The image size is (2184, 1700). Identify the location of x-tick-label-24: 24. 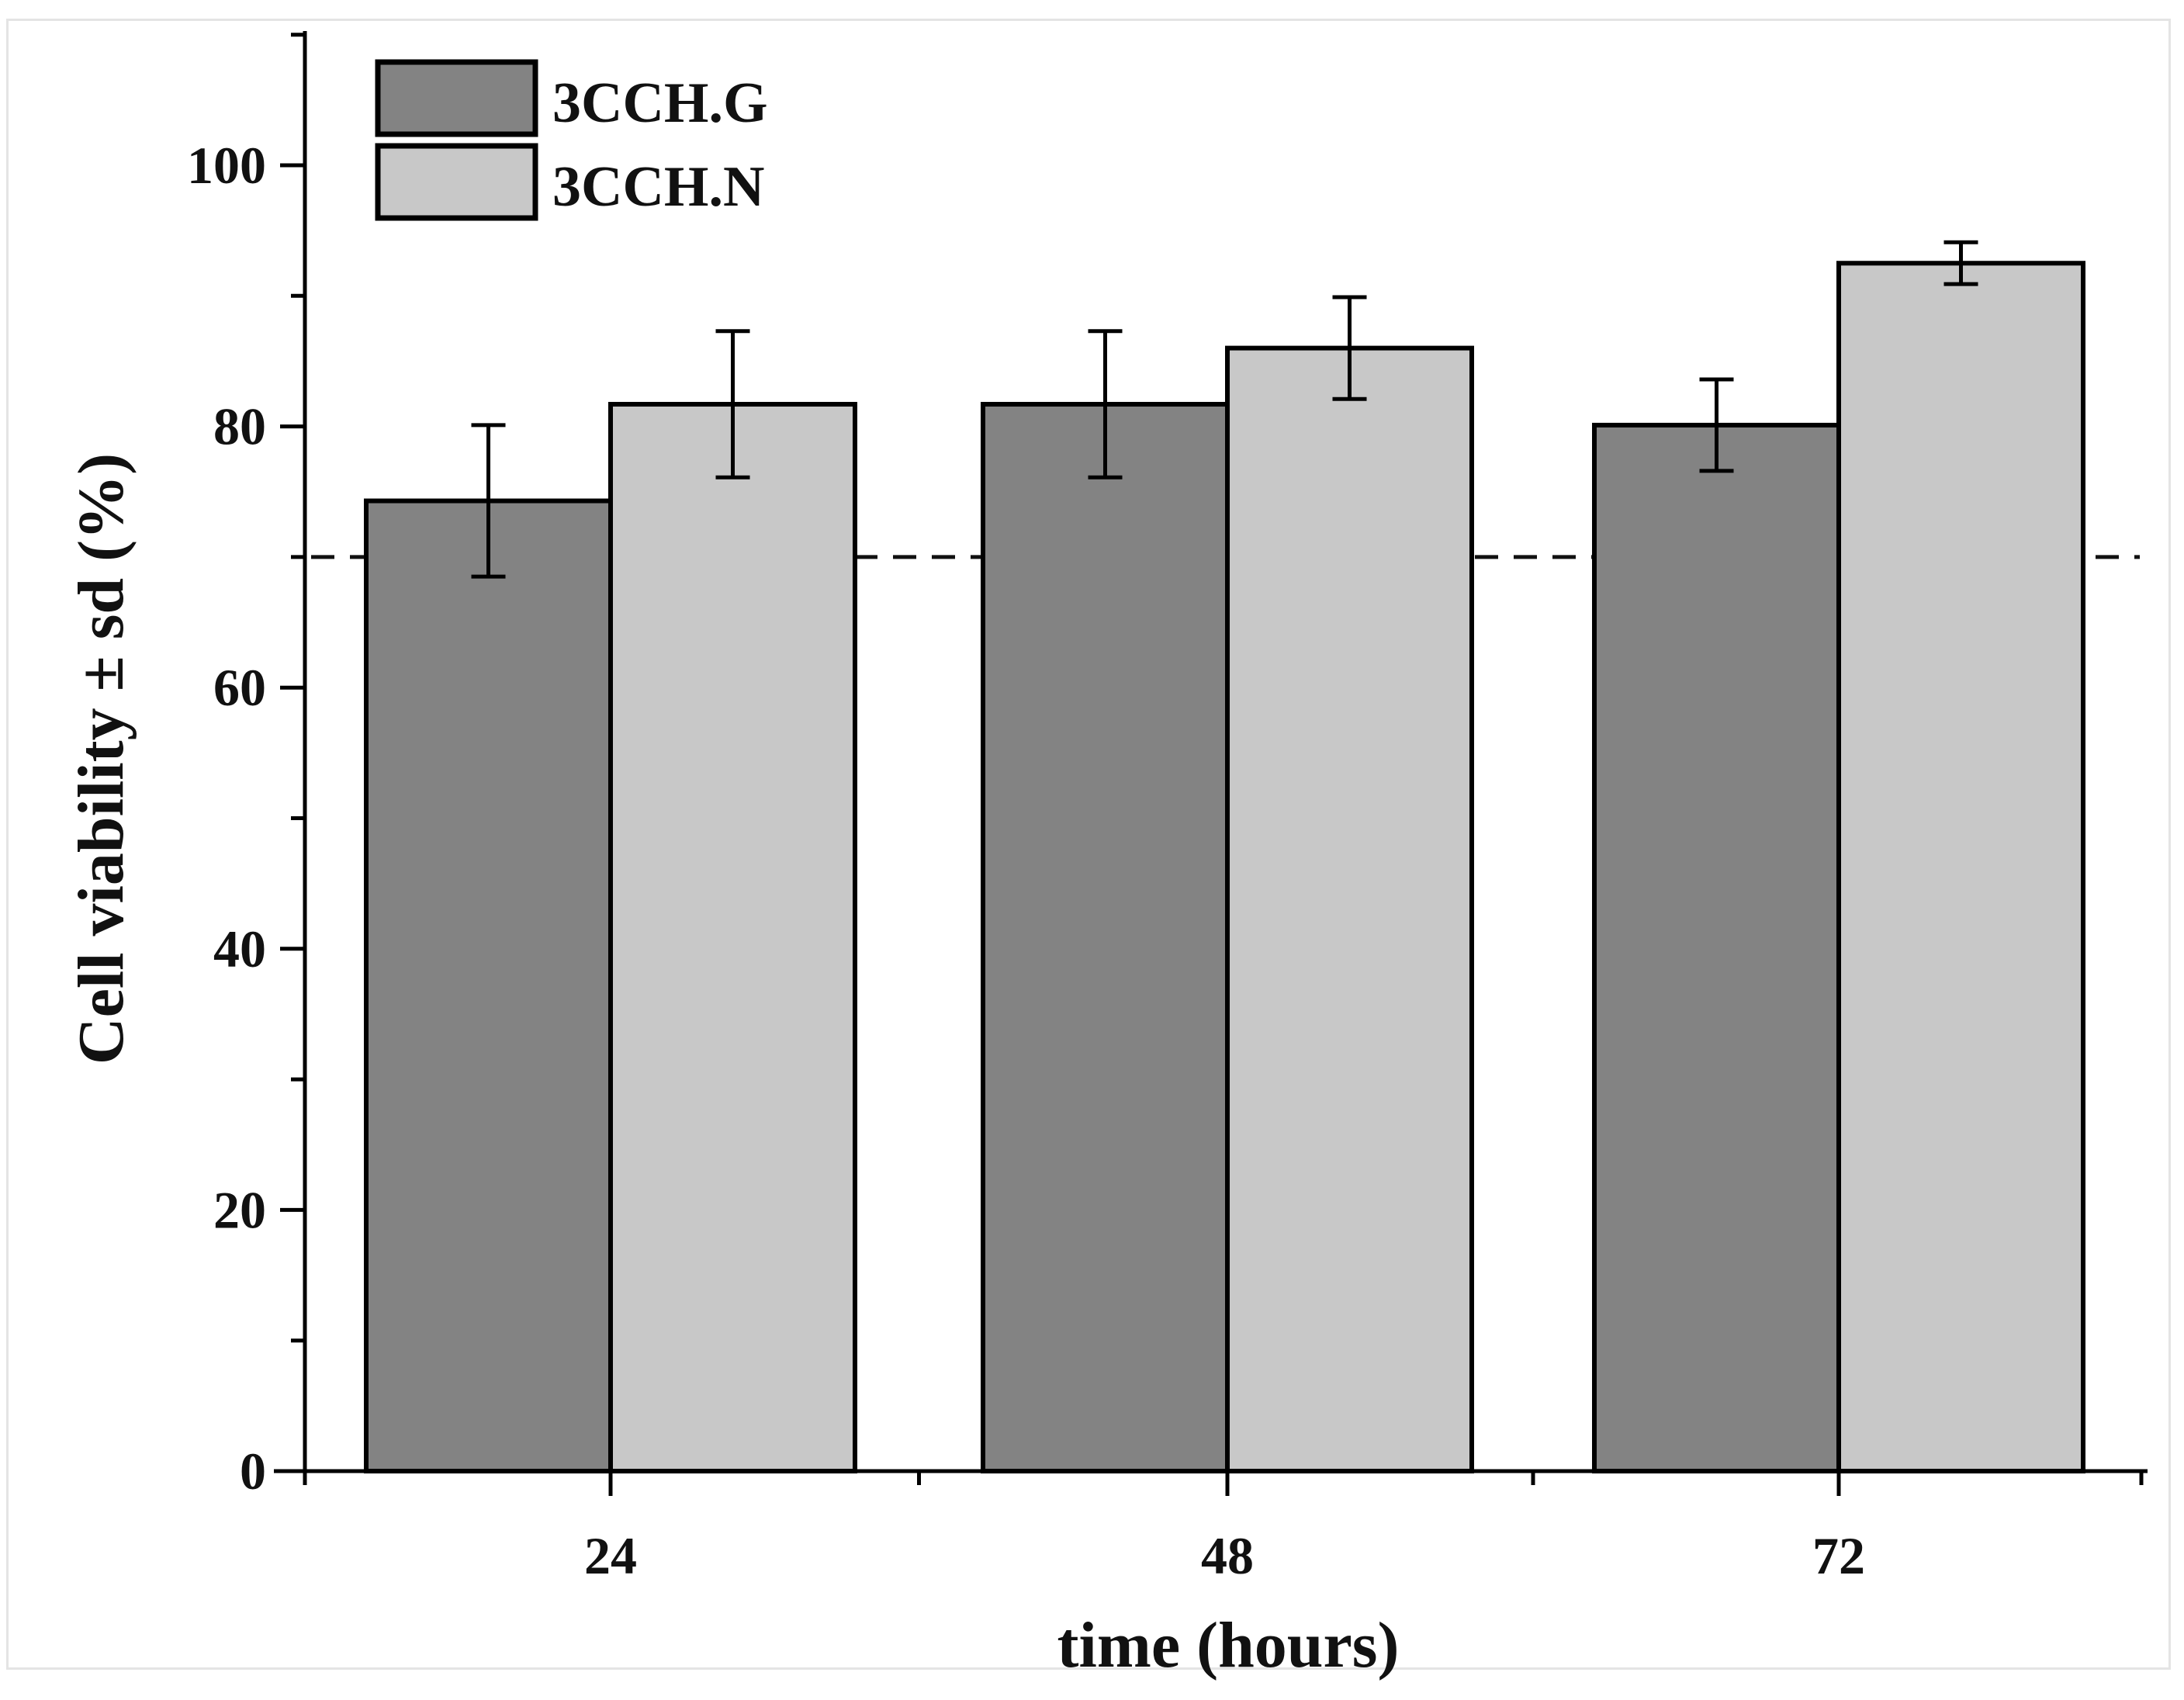
(611, 1555).